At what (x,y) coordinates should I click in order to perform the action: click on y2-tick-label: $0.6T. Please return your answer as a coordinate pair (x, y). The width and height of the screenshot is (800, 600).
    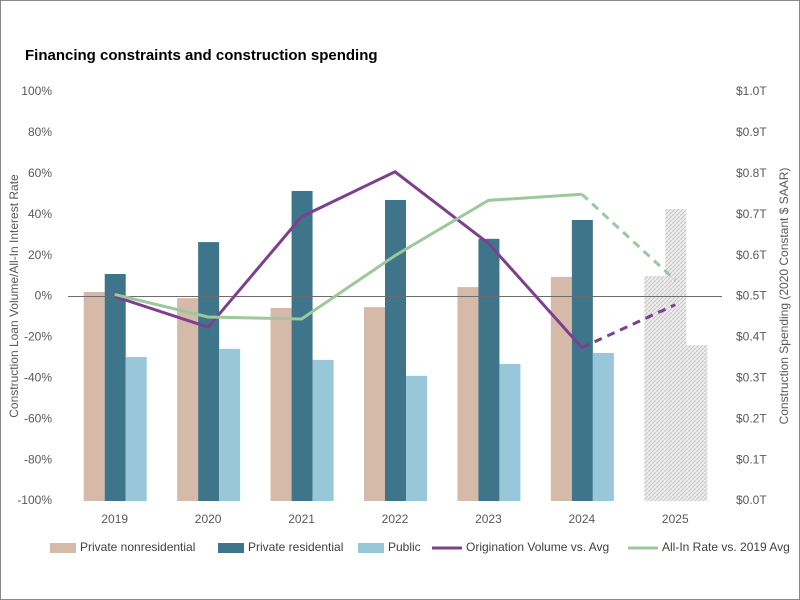
    Looking at the image, I should click on (751, 255).